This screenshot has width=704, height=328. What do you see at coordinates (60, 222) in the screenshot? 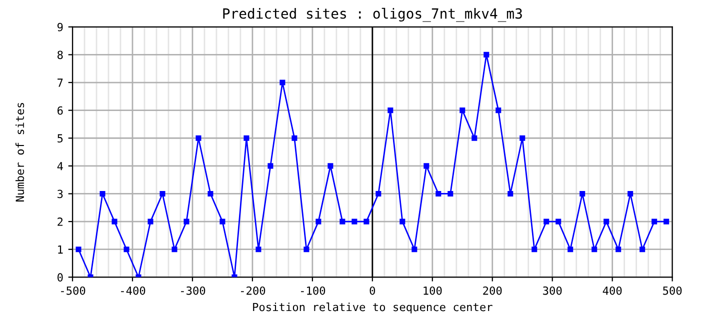
I see `y-tick-label: 2` at bounding box center [60, 222].